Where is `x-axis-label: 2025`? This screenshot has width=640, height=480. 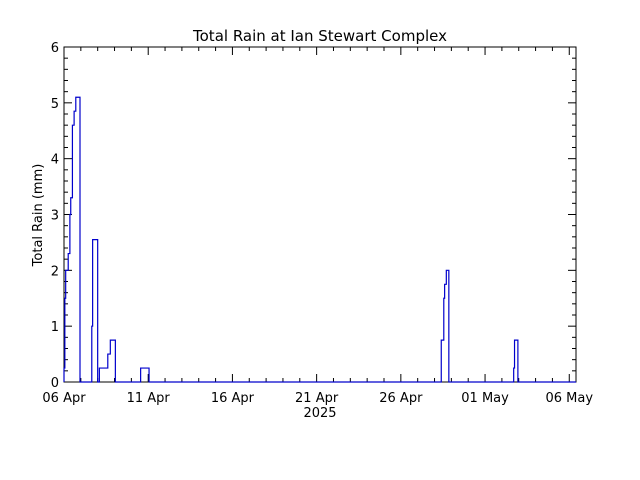 x-axis-label: 2025 is located at coordinates (319, 413).